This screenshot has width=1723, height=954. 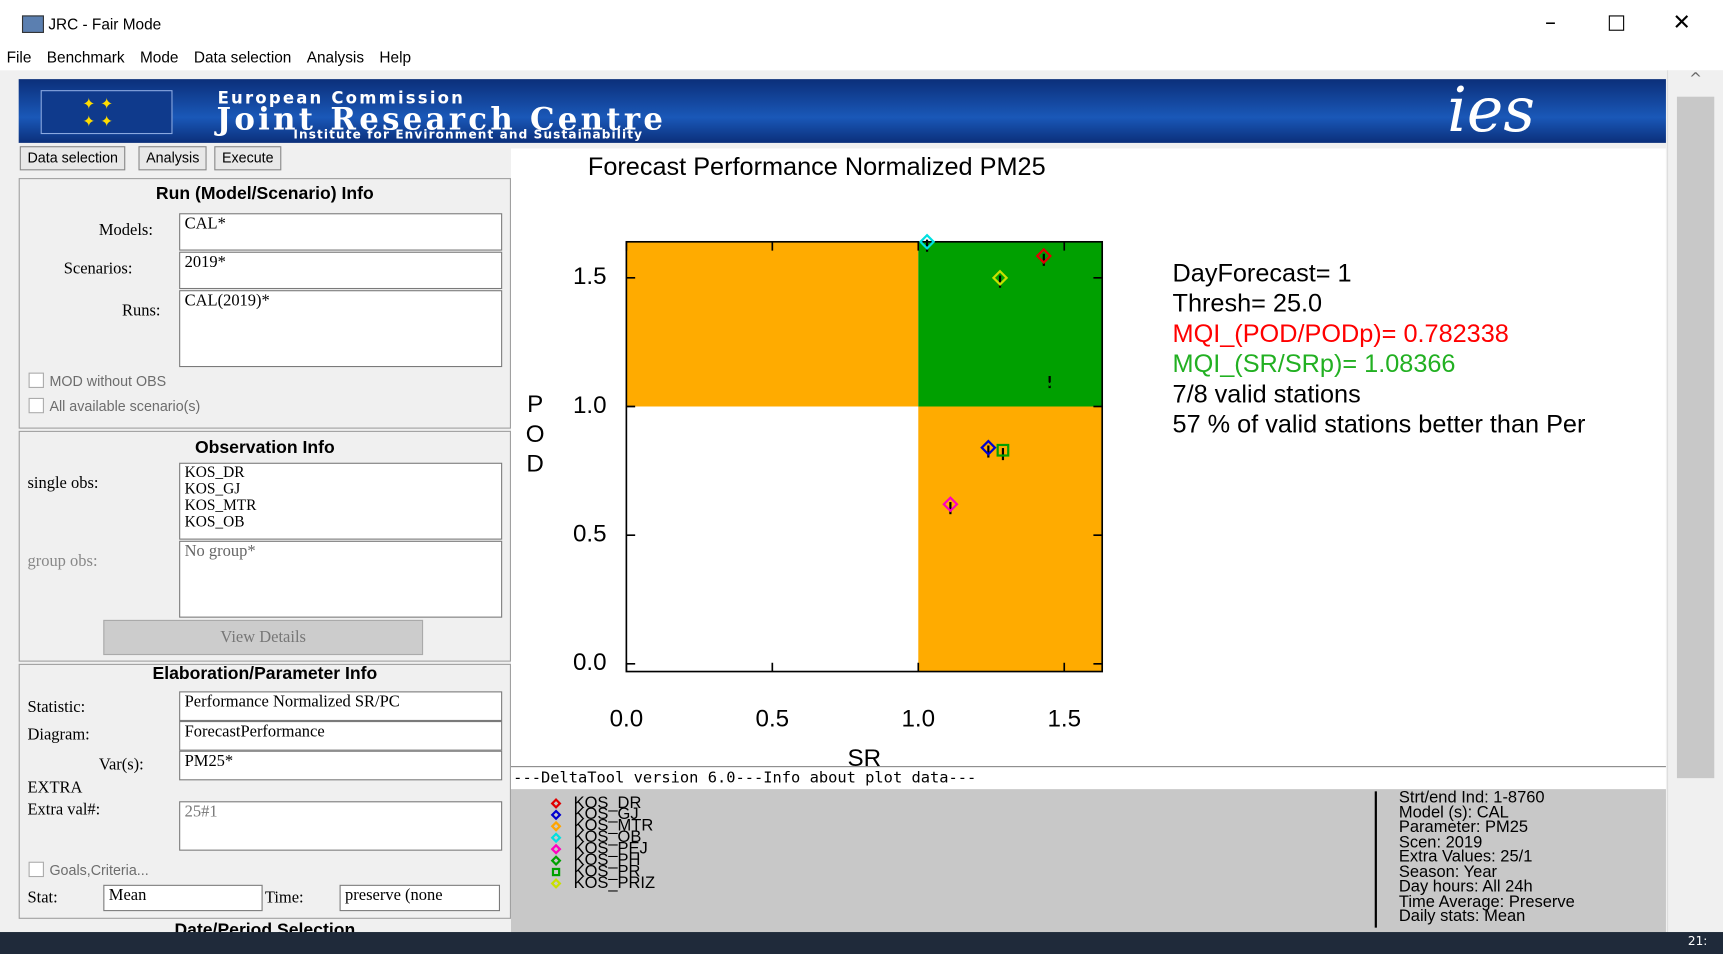 I want to click on window-title: JRC - Fair Mode, so click(x=105, y=24).